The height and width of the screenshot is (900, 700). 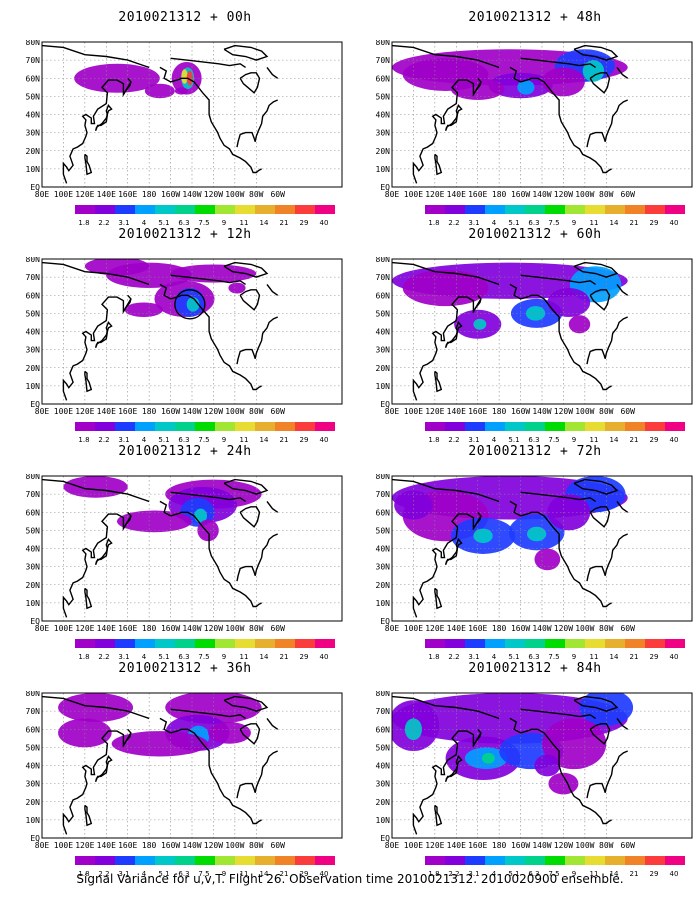 What do you see at coordinates (535, 234) in the screenshot?
I see `panel-title: 2010021312 + 60h` at bounding box center [535, 234].